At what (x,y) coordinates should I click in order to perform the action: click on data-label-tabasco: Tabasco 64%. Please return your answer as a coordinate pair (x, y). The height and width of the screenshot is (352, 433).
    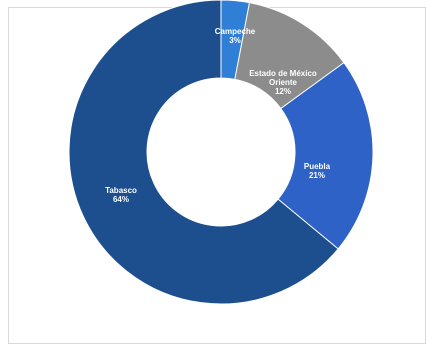
    Looking at the image, I should click on (121, 195).